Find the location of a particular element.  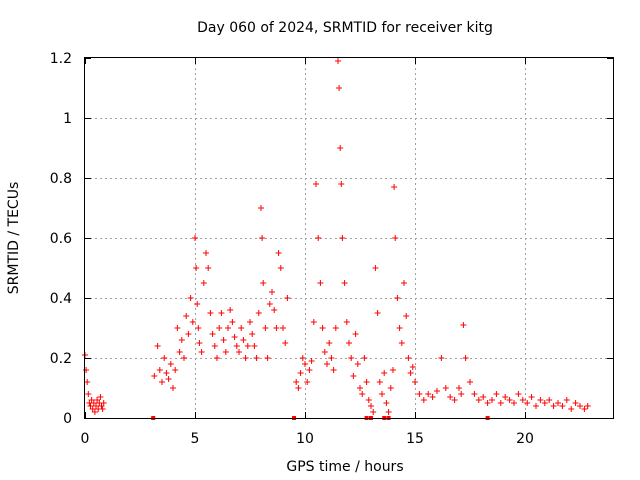

x-tick-label: 5 is located at coordinates (195, 439).